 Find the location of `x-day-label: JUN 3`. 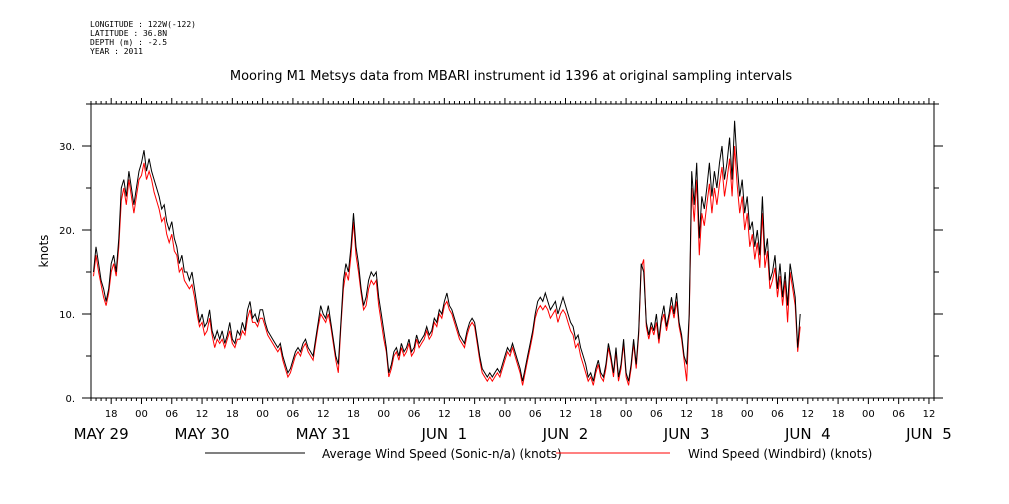

x-day-label: JUN 3 is located at coordinates (686, 434).